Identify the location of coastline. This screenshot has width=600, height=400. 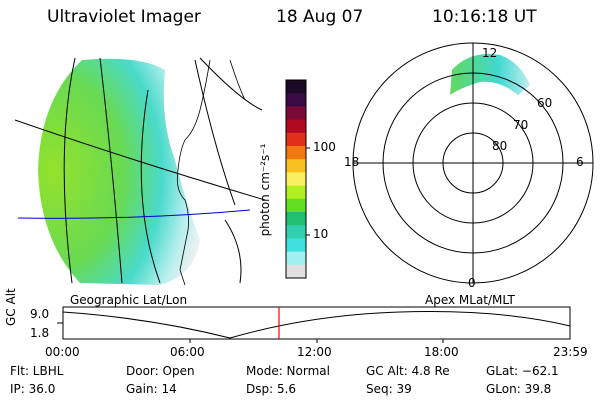
(193, 172).